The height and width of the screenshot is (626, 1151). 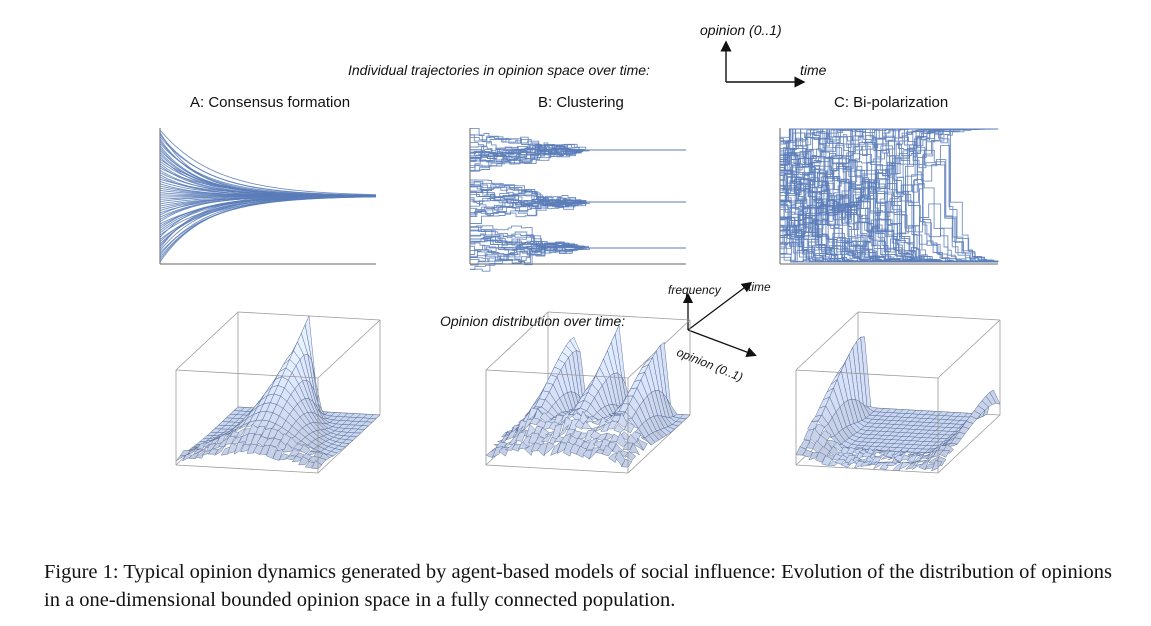 I want to click on consensus-trajectories-plot, so click(x=268, y=196).